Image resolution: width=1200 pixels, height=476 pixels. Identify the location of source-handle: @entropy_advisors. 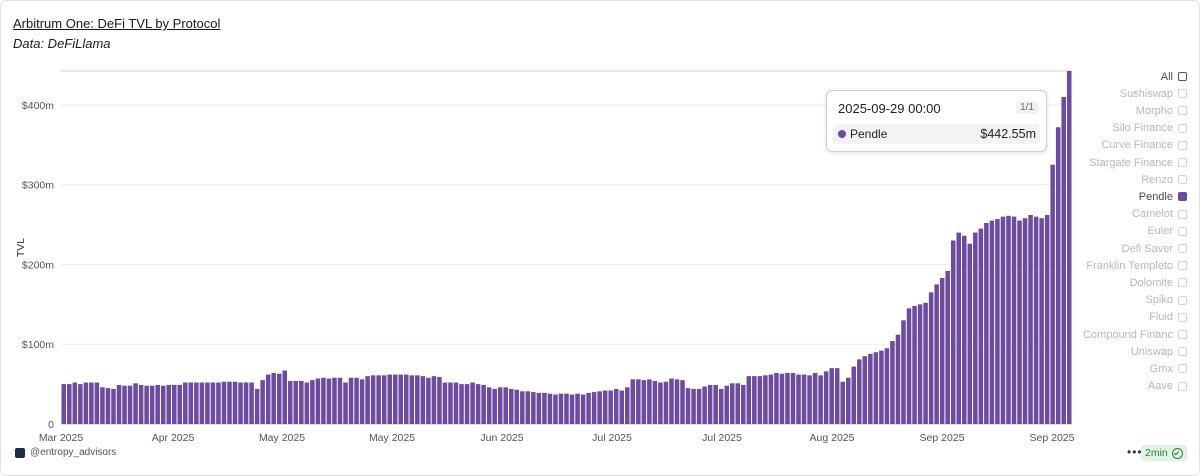
(65, 452).